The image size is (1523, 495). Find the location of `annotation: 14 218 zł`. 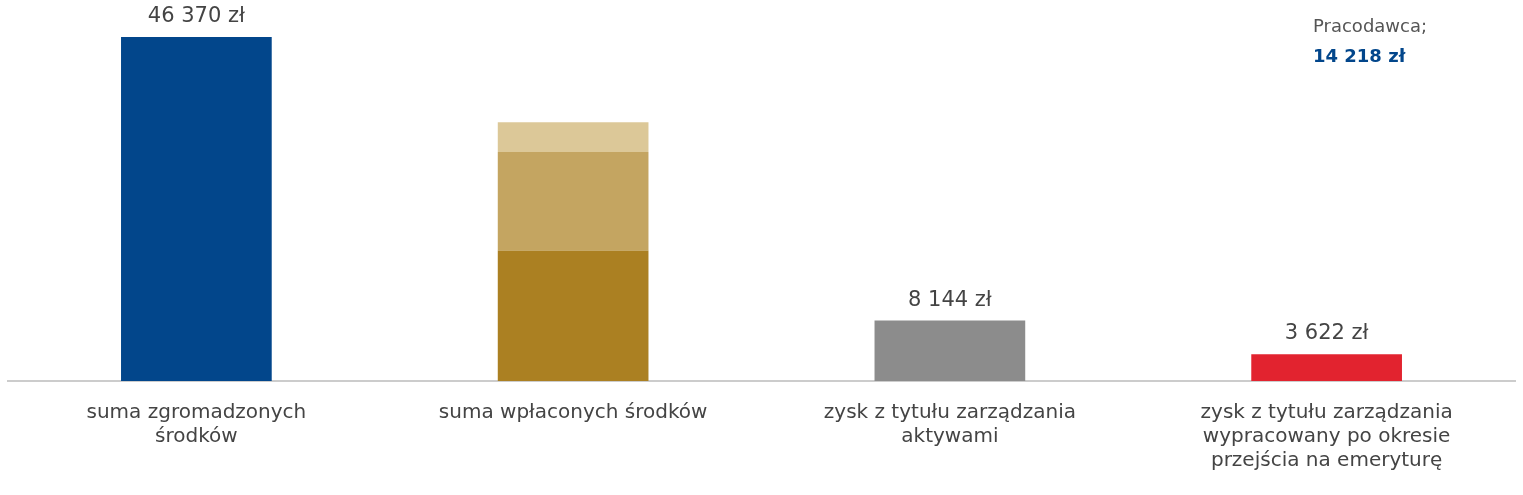

annotation: 14 218 zł is located at coordinates (1360, 55).